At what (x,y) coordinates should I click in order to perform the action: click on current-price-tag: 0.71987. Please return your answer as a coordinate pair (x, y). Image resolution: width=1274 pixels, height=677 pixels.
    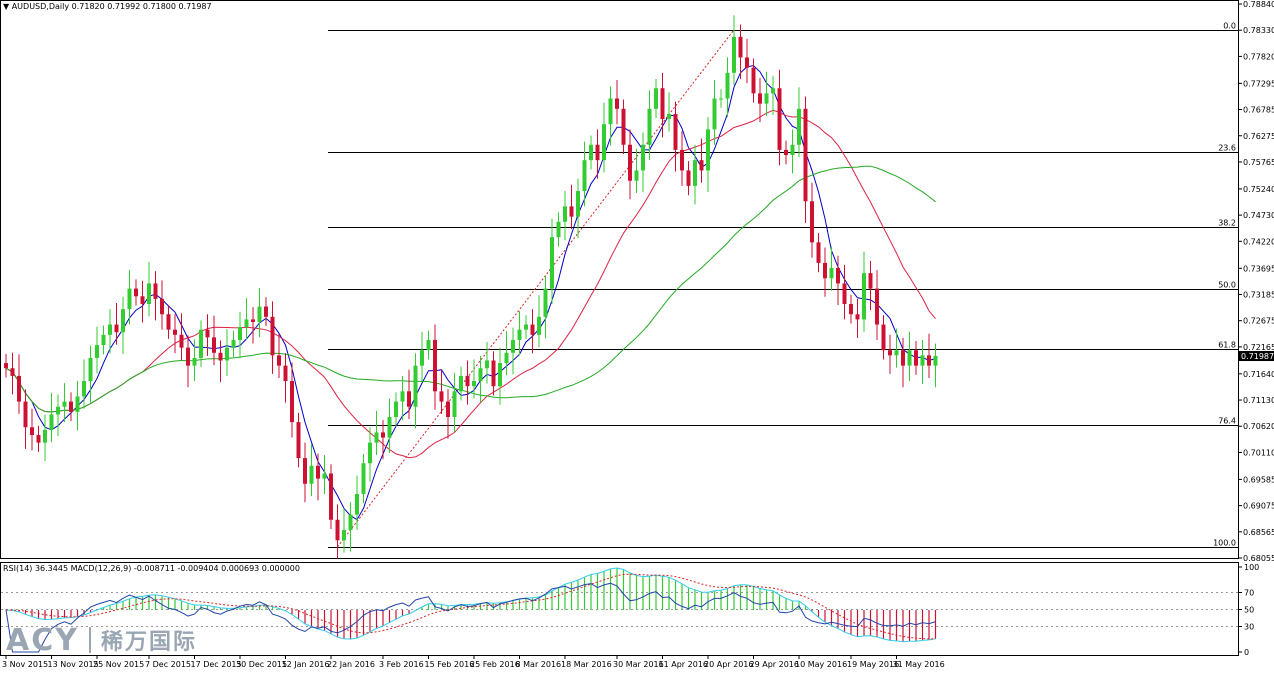
    Looking at the image, I should click on (1256, 356).